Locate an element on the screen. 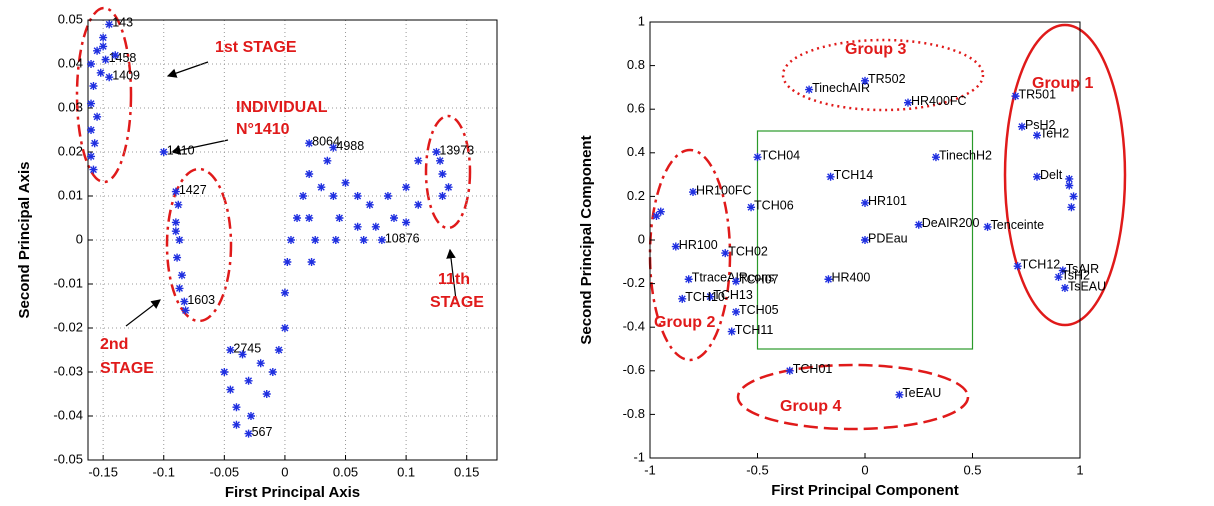 The image size is (1214, 506). x-tick-label: 0.05 is located at coordinates (345, 471).